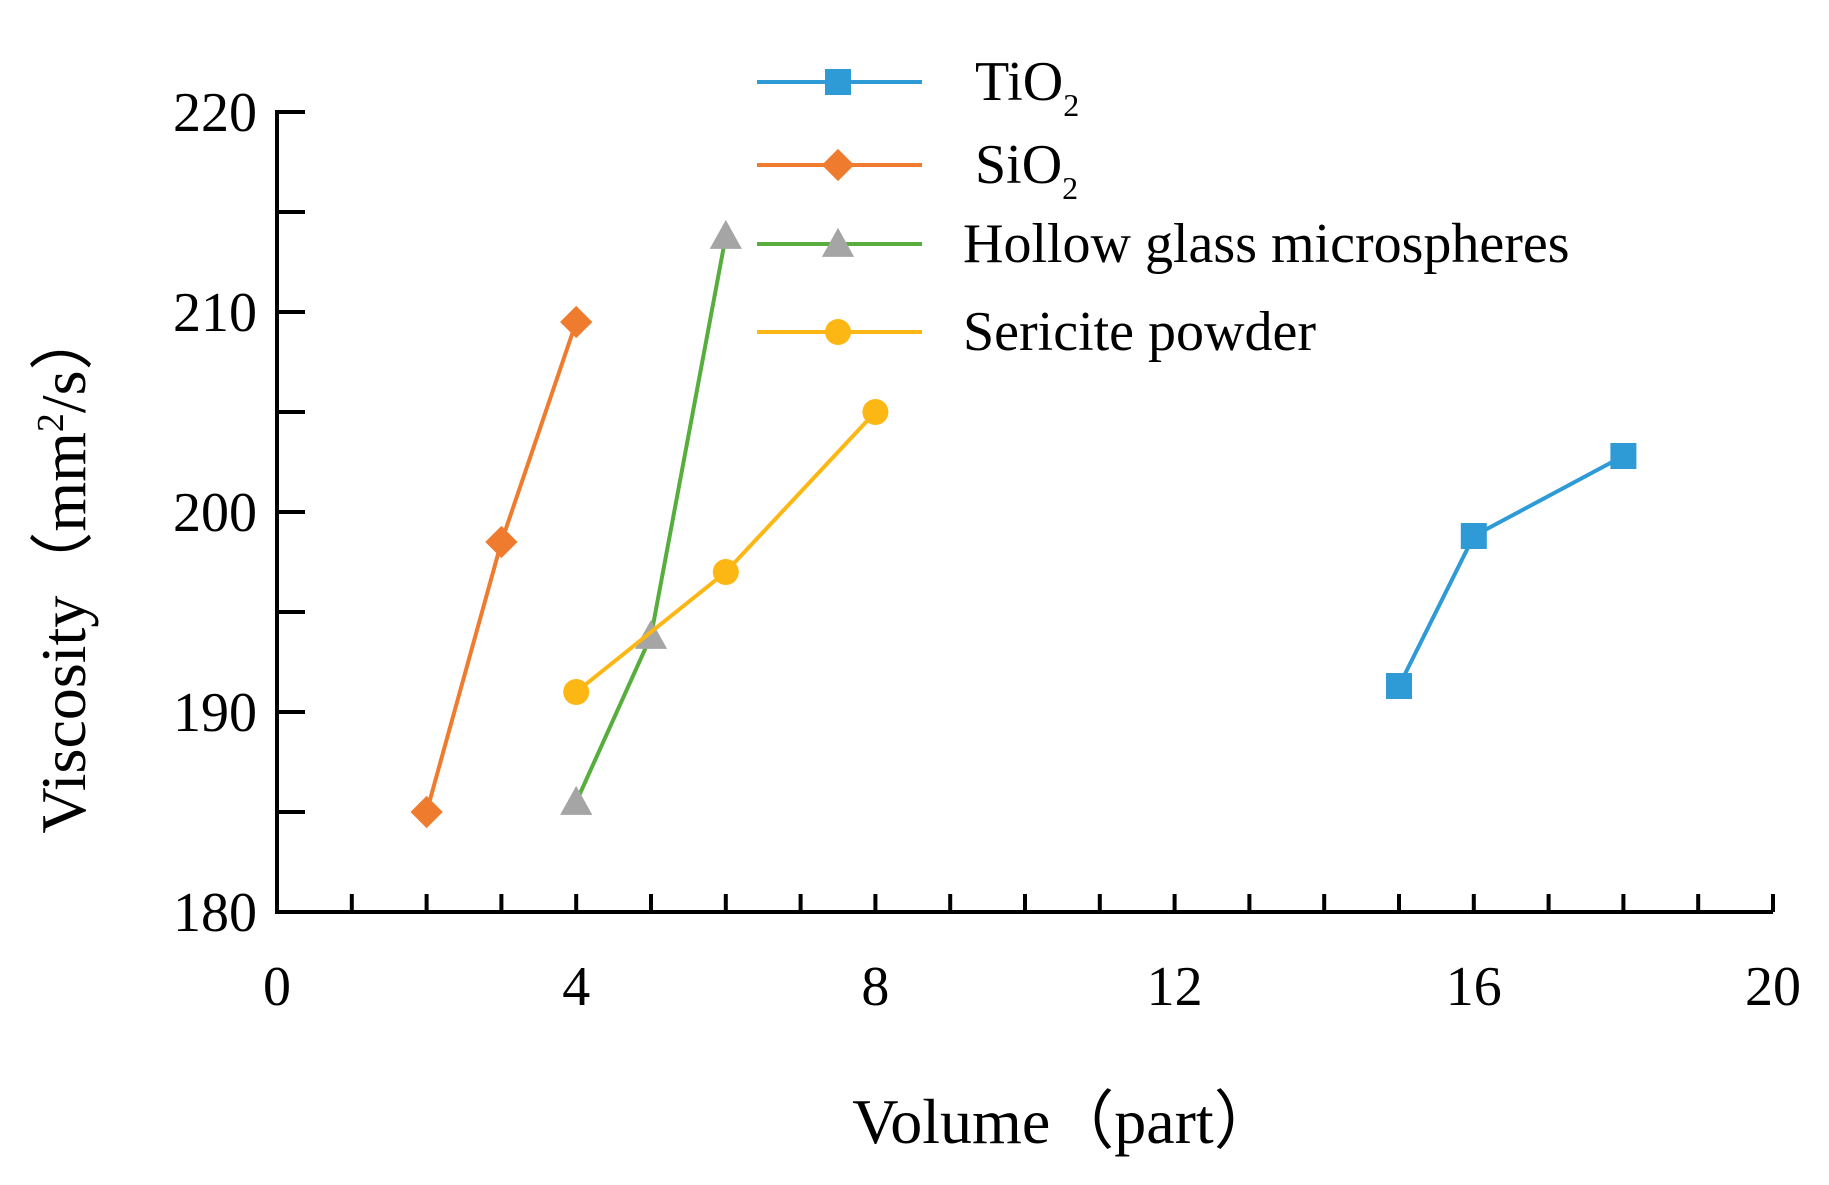  I want to click on x-tick-label: 4, so click(576, 987).